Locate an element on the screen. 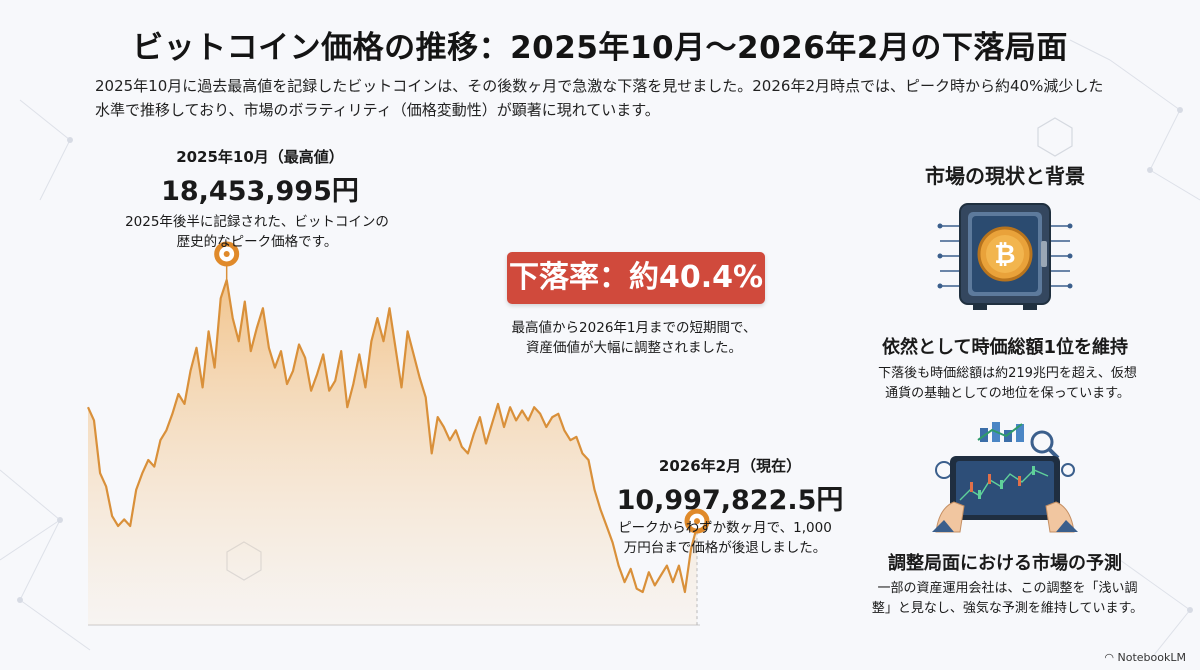 The height and width of the screenshot is (670, 1200). drop-rate-badge: 下落率：約40.4% is located at coordinates (636, 278).